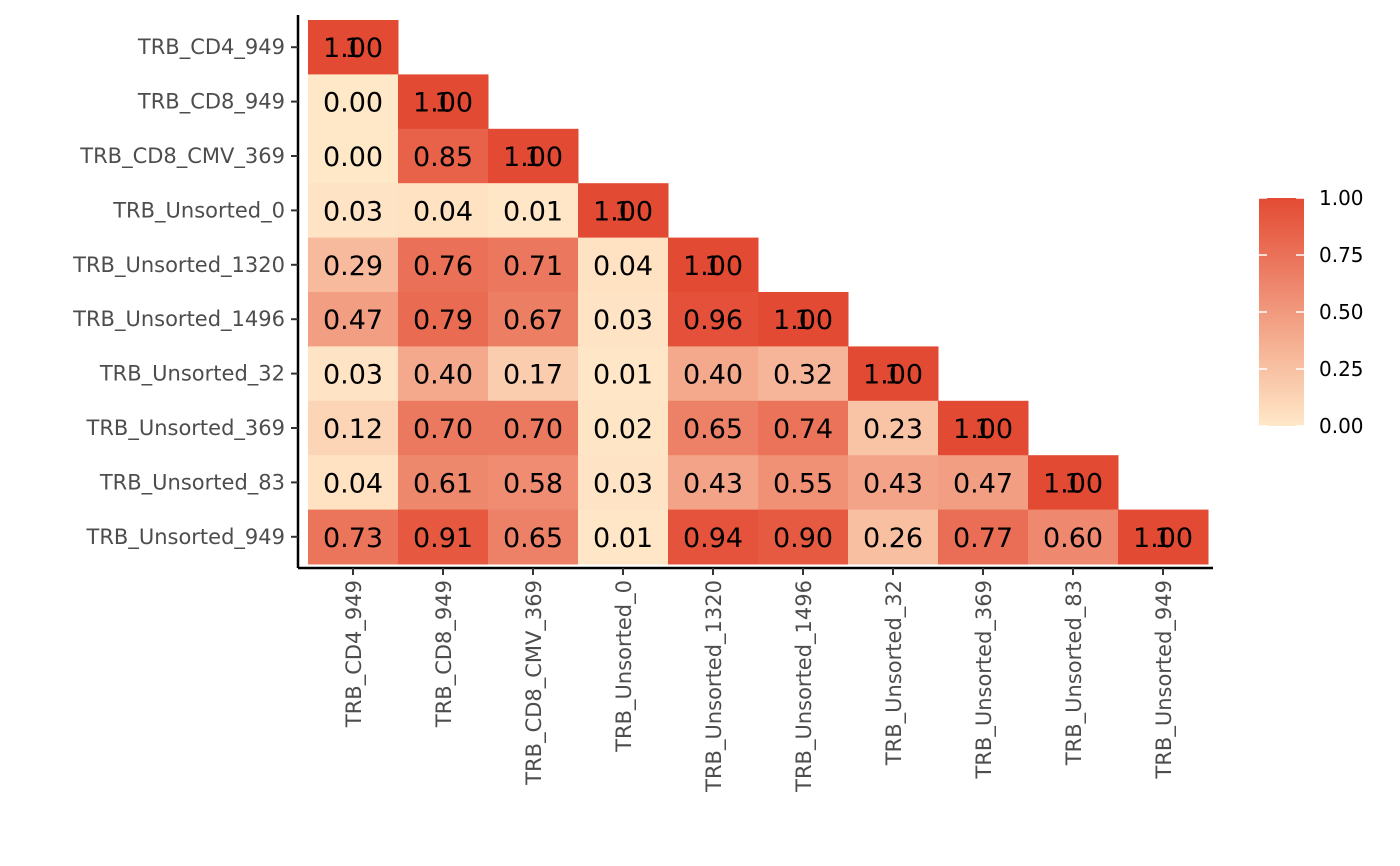 This screenshot has width=1400, height=866. I want to click on cell-value-label: 0.71, so click(533, 266).